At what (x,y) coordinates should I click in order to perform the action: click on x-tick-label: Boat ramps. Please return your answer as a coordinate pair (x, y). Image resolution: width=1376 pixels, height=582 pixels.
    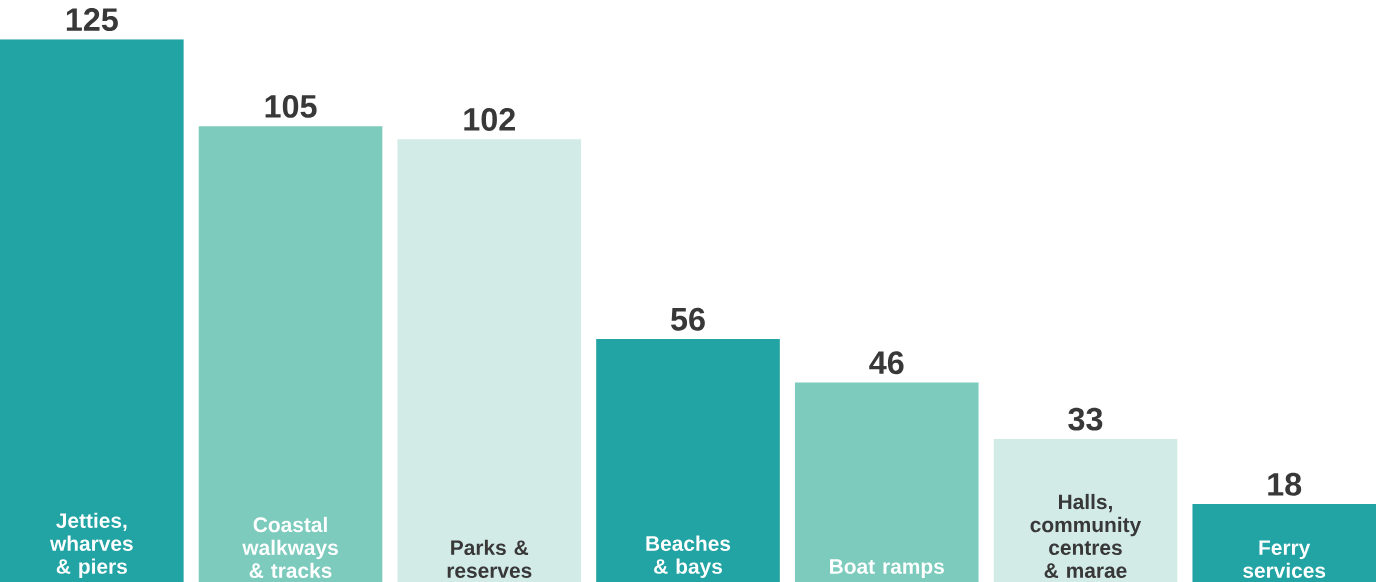
    Looking at the image, I should click on (887, 568).